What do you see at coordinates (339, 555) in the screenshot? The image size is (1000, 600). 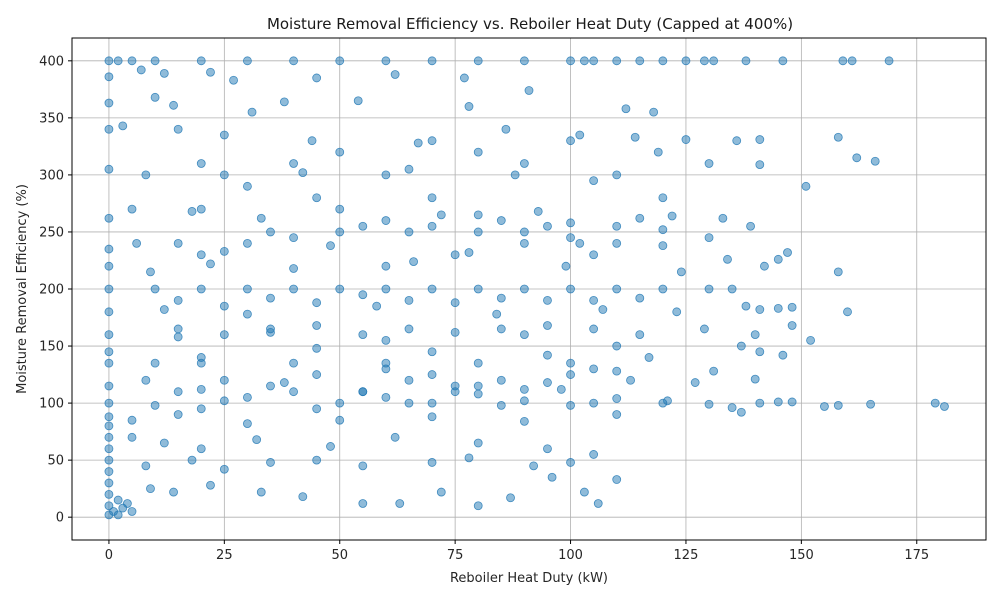 I see `x-tick-label: 50` at bounding box center [339, 555].